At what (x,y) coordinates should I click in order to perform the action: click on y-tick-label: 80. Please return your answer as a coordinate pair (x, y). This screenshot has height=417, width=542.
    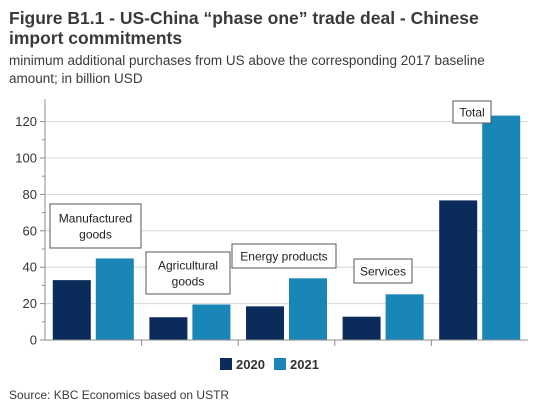
    Looking at the image, I should click on (30, 194).